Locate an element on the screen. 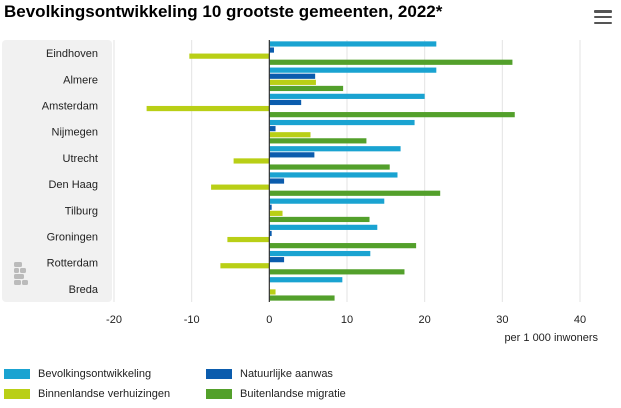  category-label: Eindhoven is located at coordinates (72, 54).